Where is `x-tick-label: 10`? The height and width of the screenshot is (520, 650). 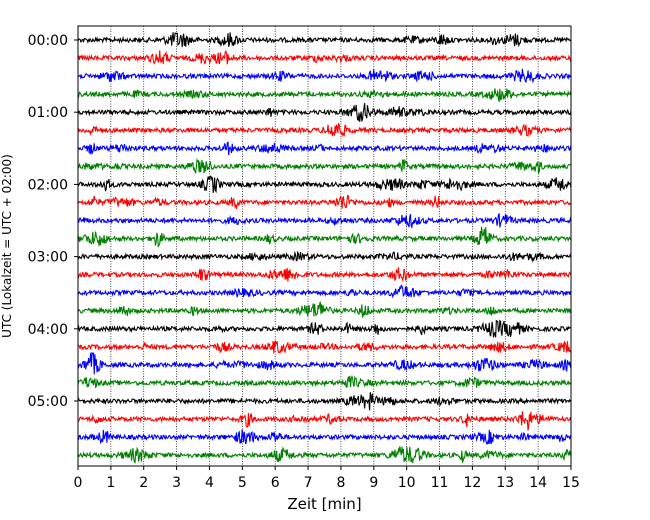 x-tick-label: 10 is located at coordinates (407, 483).